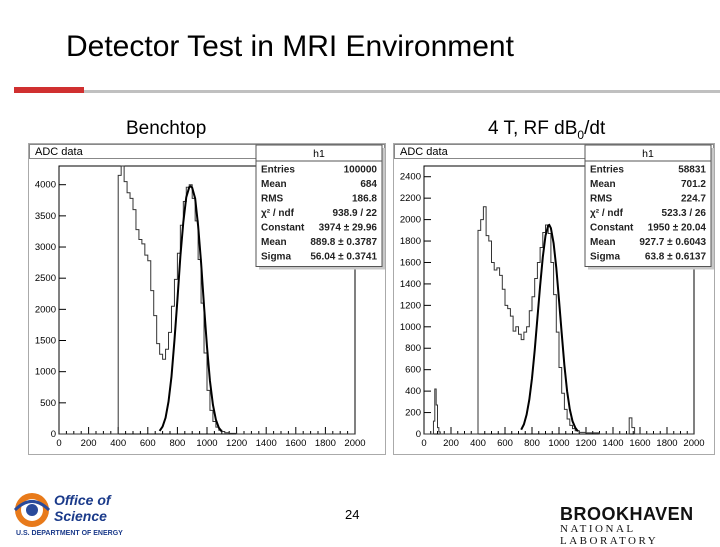 The height and width of the screenshot is (547, 720). I want to click on stats-value: 58831, so click(692, 170).